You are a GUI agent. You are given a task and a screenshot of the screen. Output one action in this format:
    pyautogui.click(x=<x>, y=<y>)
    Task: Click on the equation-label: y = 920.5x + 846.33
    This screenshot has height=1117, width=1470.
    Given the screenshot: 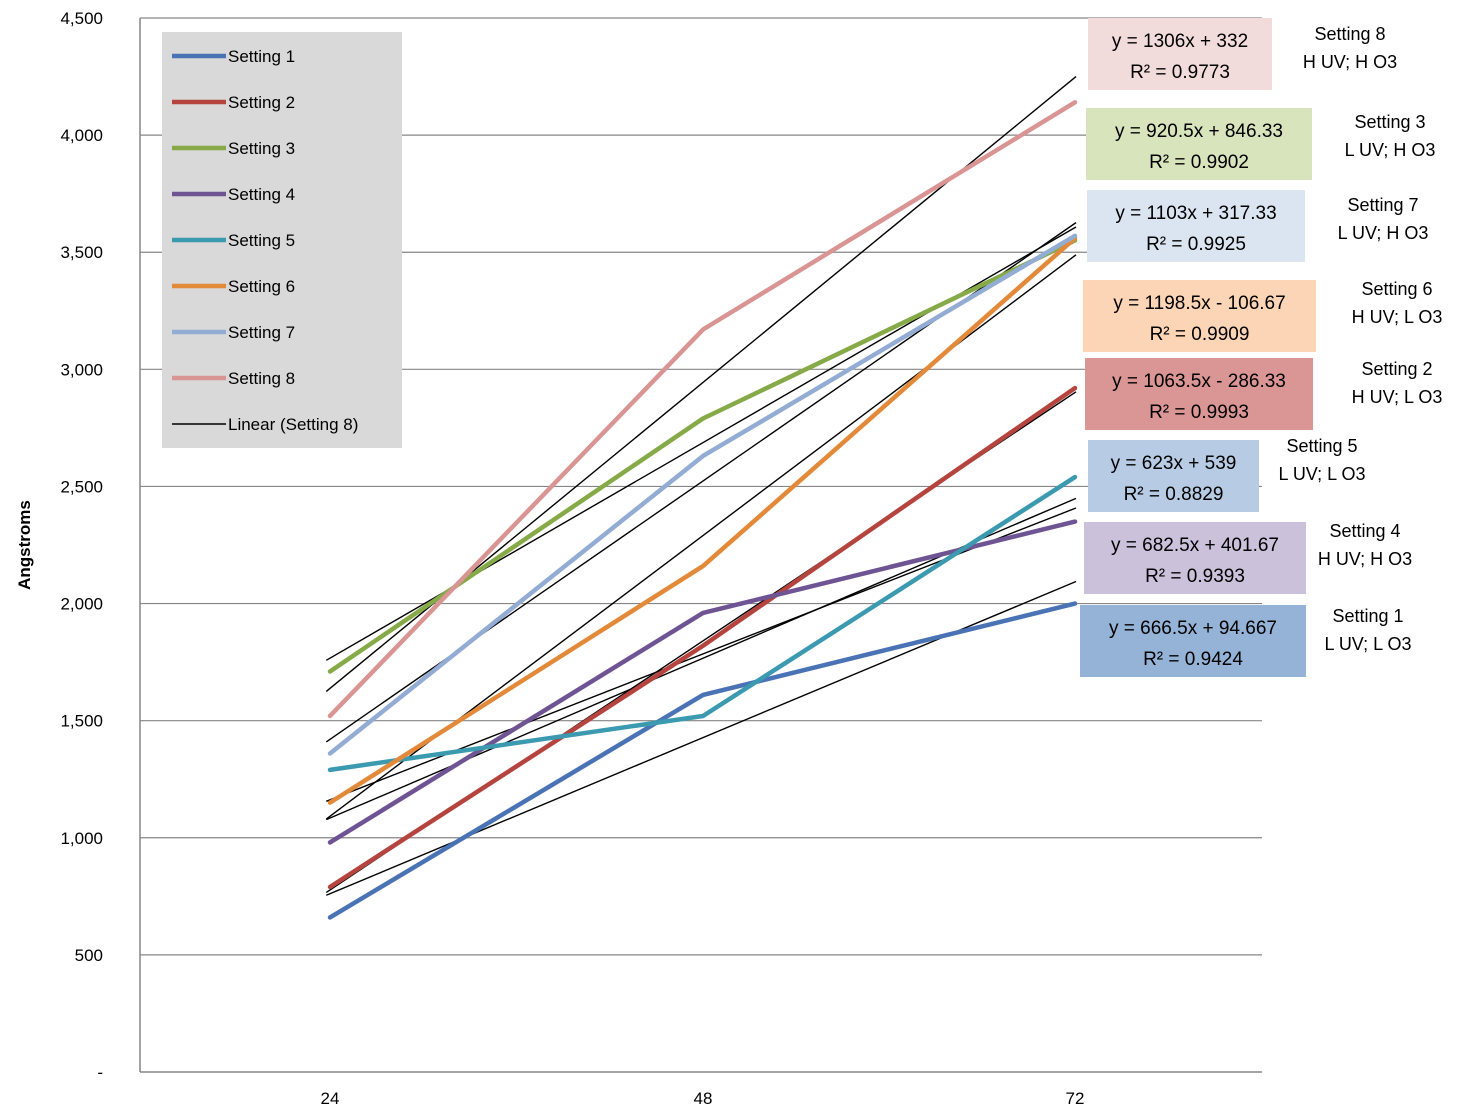 What is the action you would take?
    pyautogui.click(x=1199, y=131)
    